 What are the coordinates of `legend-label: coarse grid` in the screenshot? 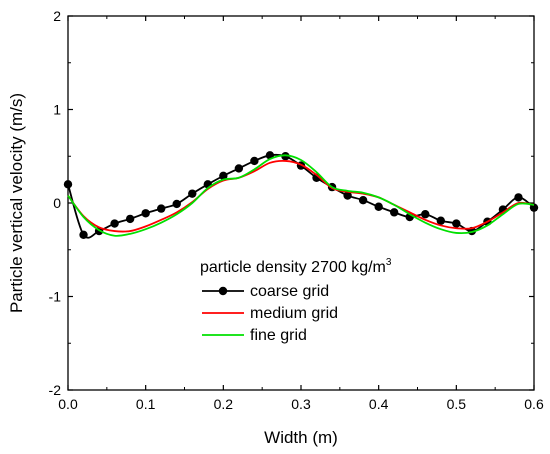 It's located at (289, 291).